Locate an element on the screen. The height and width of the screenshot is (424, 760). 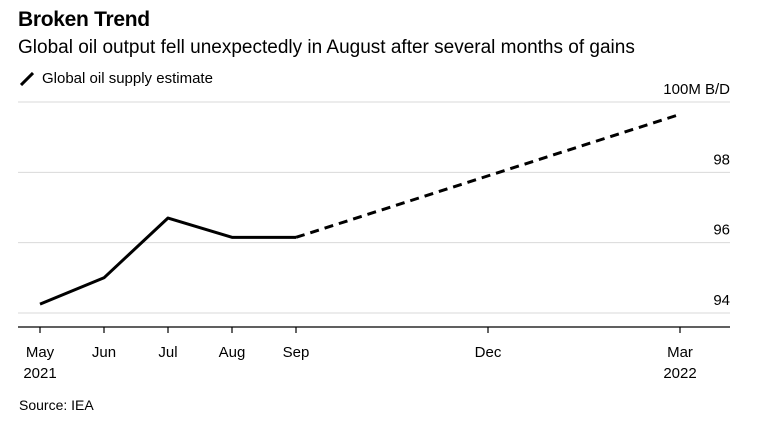
legend-label: Global oil supply estimate is located at coordinates (127, 78).